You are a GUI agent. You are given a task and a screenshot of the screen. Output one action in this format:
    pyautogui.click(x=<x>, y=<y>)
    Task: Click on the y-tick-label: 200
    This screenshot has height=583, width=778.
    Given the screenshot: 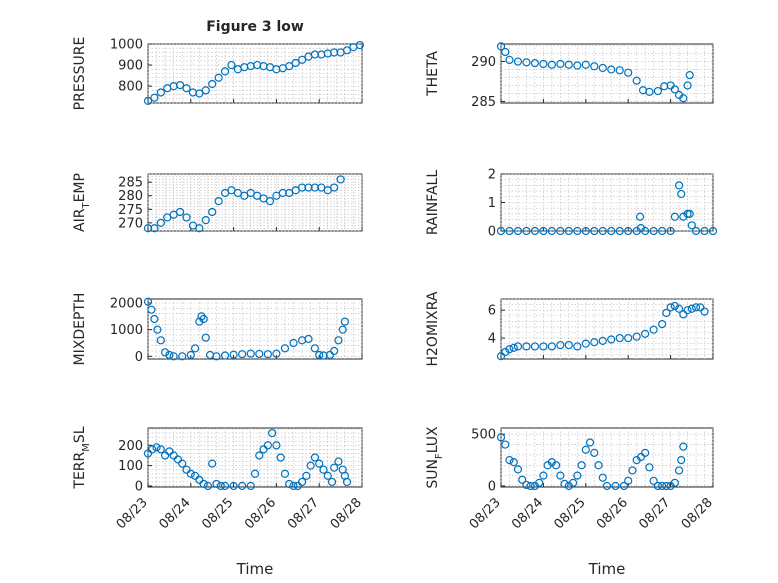 What is the action you would take?
    pyautogui.click(x=130, y=446)
    